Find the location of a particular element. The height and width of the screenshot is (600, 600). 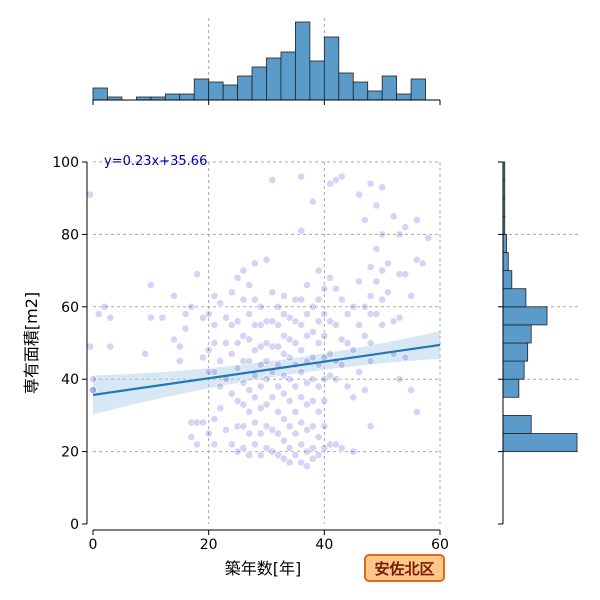

svg-text: 安佐北区 is located at coordinates (404, 569).